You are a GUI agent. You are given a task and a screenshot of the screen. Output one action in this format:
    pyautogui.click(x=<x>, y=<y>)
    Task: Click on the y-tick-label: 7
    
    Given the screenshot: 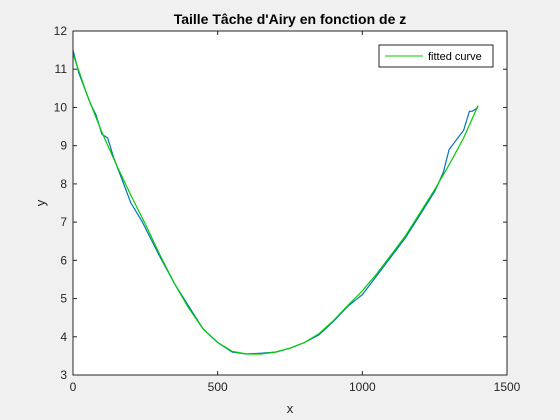 What is the action you would take?
    pyautogui.click(x=63, y=222)
    